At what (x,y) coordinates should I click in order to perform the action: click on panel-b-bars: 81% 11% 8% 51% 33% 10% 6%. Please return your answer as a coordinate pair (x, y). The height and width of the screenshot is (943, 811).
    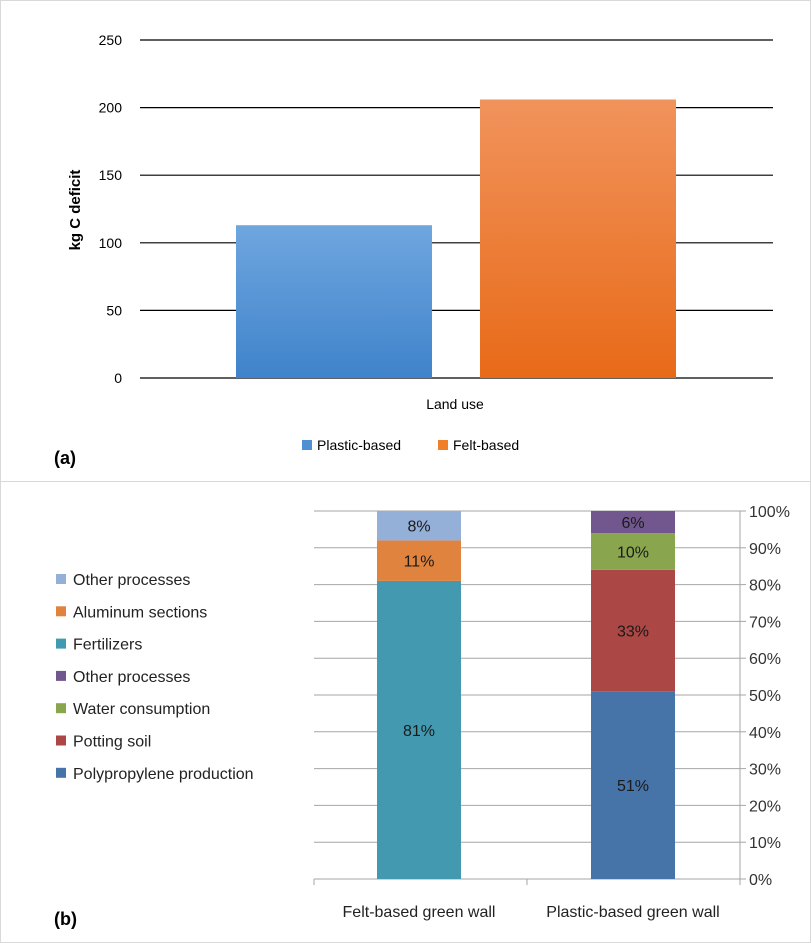
    Looking at the image, I should click on (526, 695).